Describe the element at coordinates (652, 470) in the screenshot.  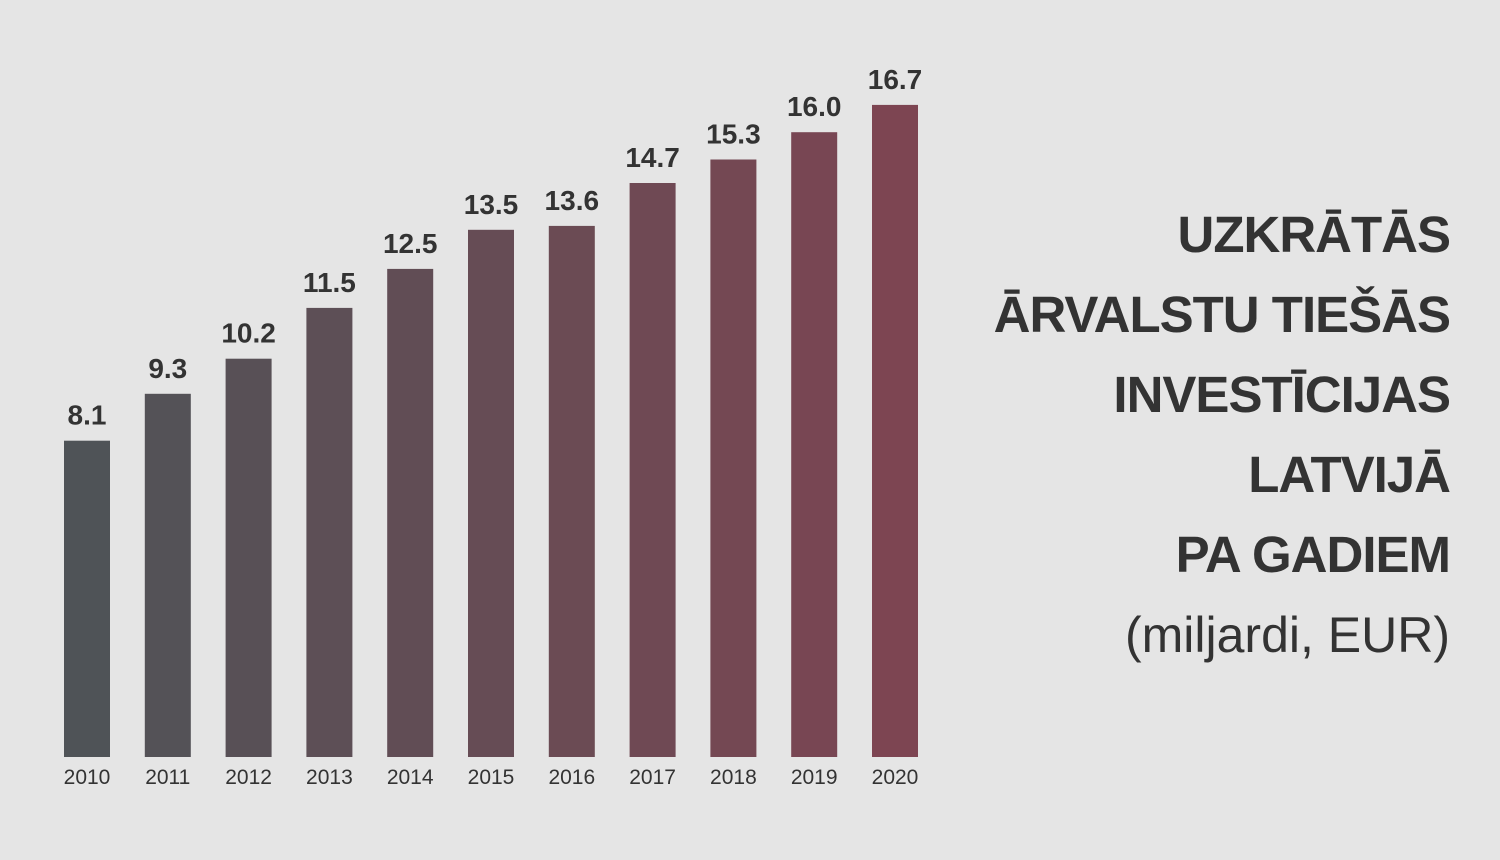
I see `bar-2017` at that location.